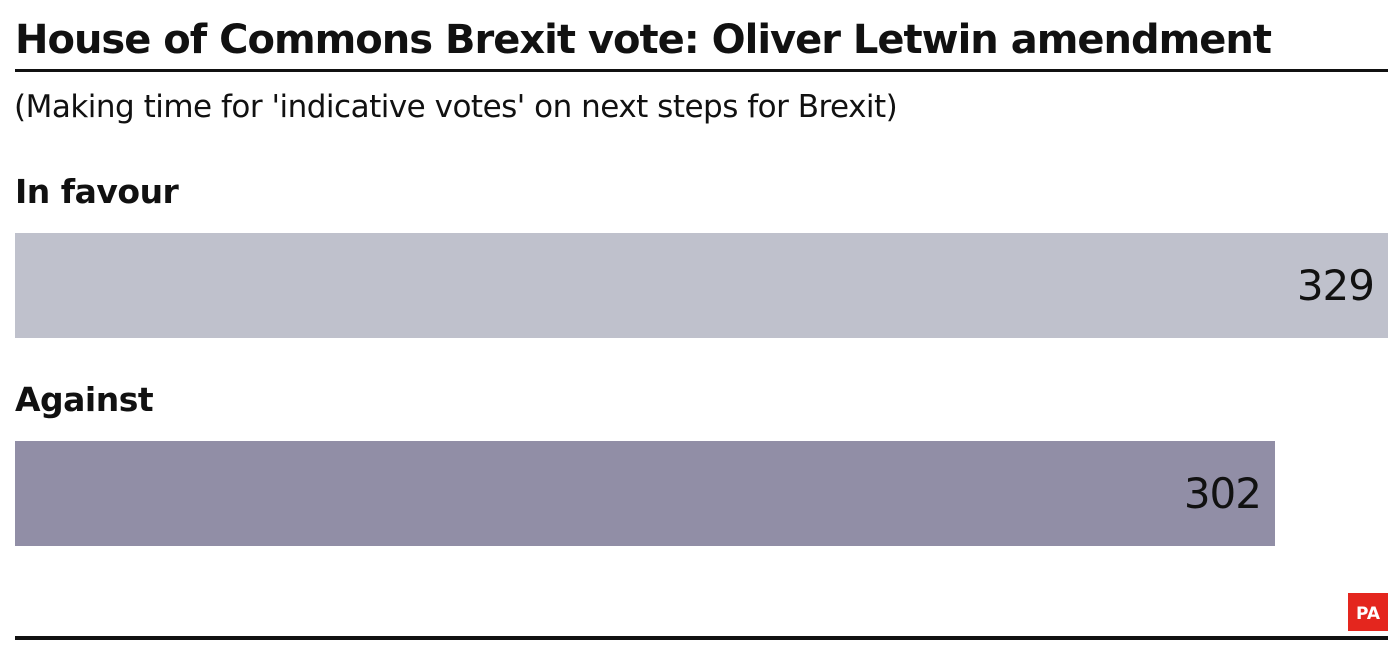 This screenshot has height=654, width=1400. What do you see at coordinates (701, 638) in the screenshot?
I see `bottom-divider` at bounding box center [701, 638].